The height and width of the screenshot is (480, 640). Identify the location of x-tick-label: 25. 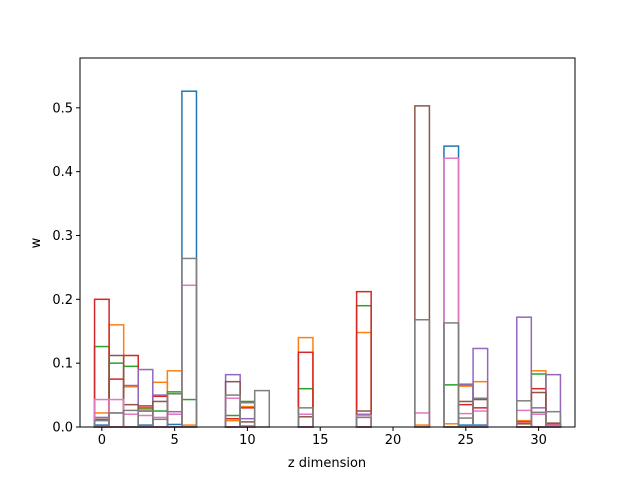
(466, 440).